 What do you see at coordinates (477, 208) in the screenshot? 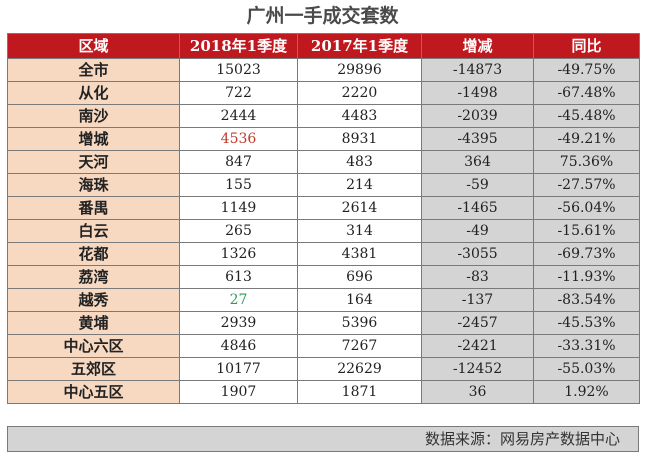
I see `diff-cell: -1465` at bounding box center [477, 208].